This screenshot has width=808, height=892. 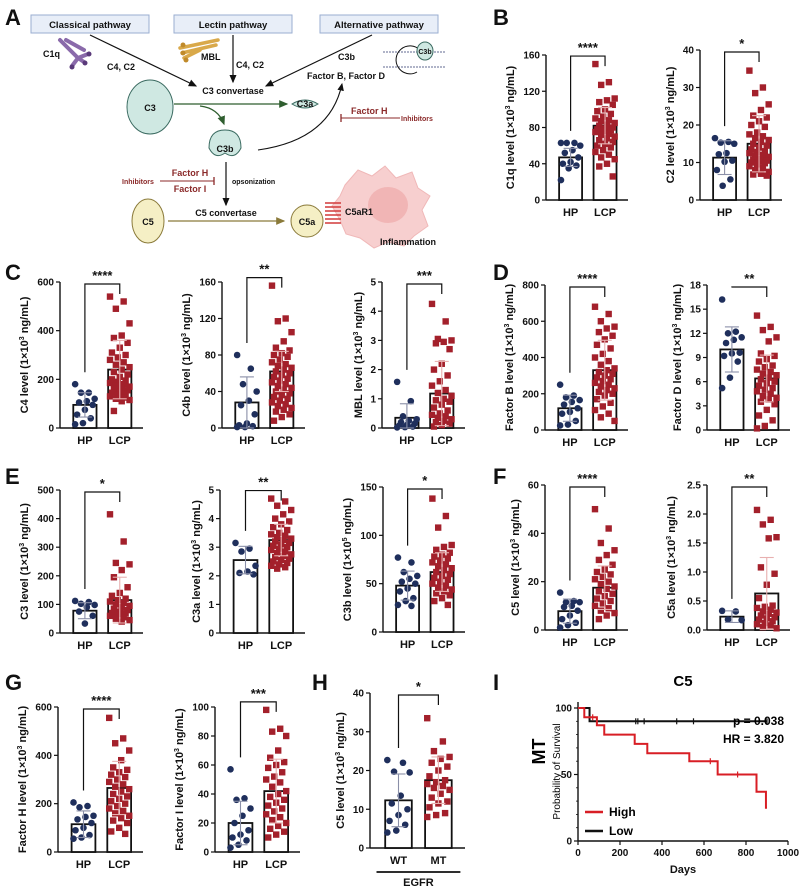 I want to click on y-tick-label: 10, so click(x=689, y=163).